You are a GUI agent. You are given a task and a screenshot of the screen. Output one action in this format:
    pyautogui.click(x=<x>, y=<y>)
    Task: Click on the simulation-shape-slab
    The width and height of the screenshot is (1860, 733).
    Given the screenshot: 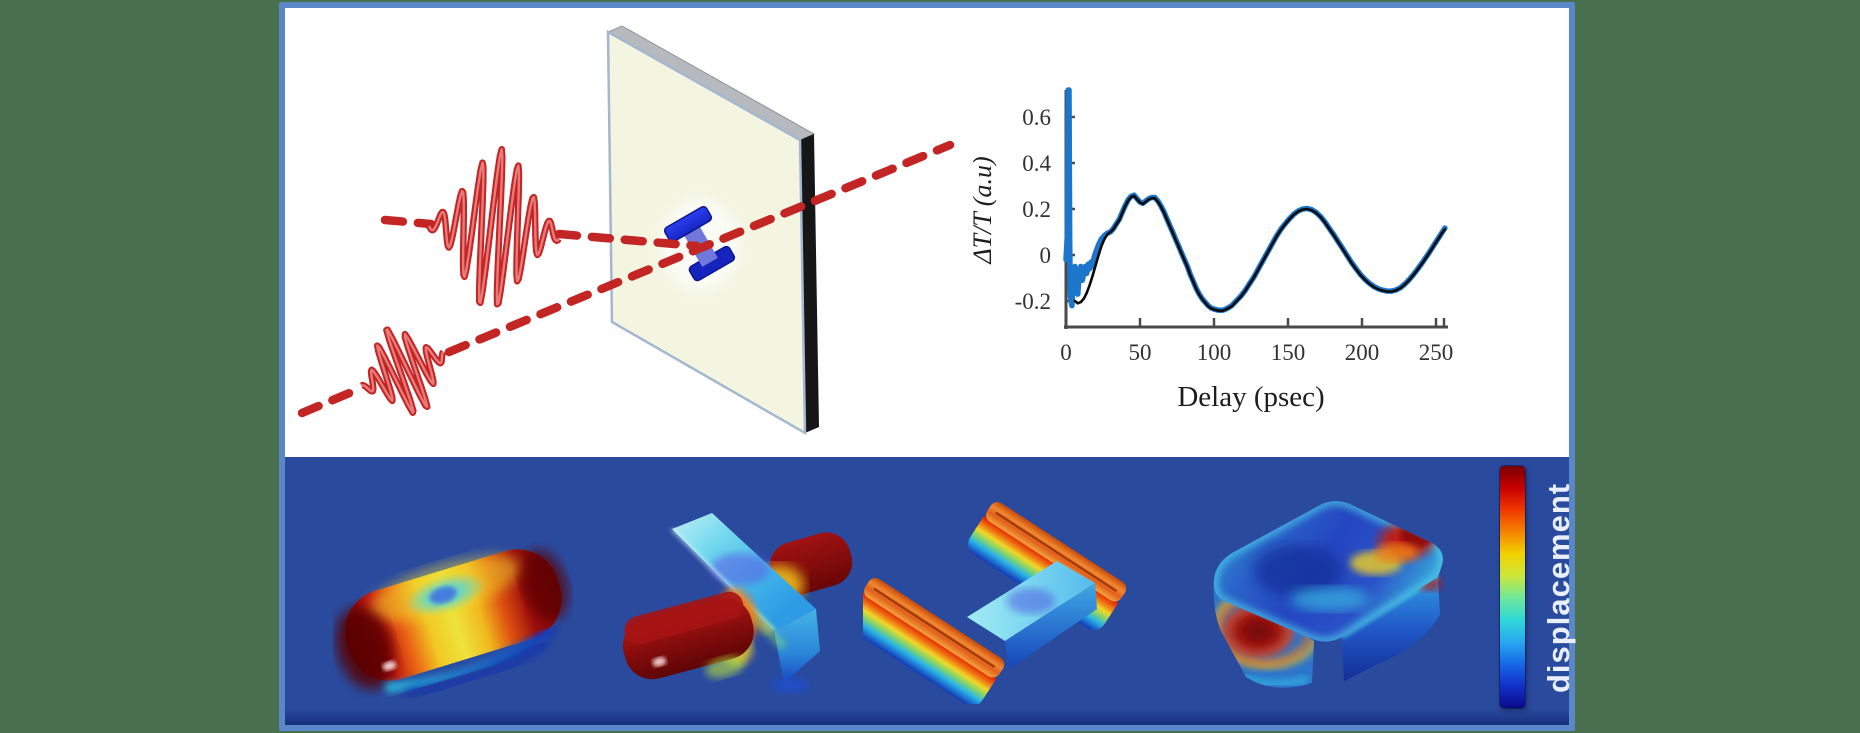 What is the action you would take?
    pyautogui.click(x=1328, y=594)
    